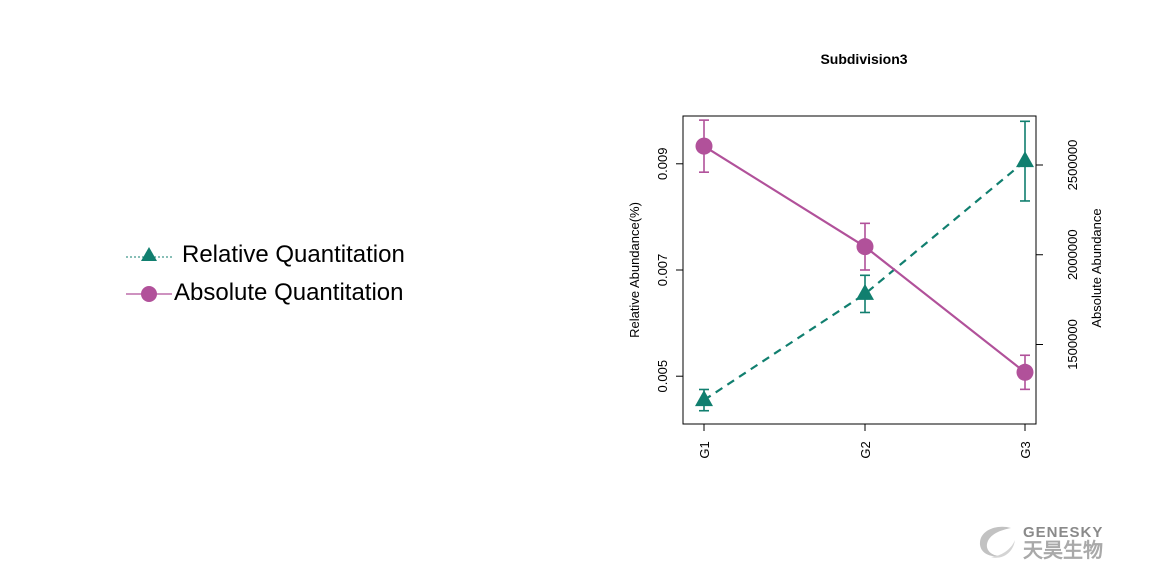 The height and width of the screenshot is (576, 1152). What do you see at coordinates (1063, 549) in the screenshot?
I see `logo-text-cn: 天昊生物` at bounding box center [1063, 549].